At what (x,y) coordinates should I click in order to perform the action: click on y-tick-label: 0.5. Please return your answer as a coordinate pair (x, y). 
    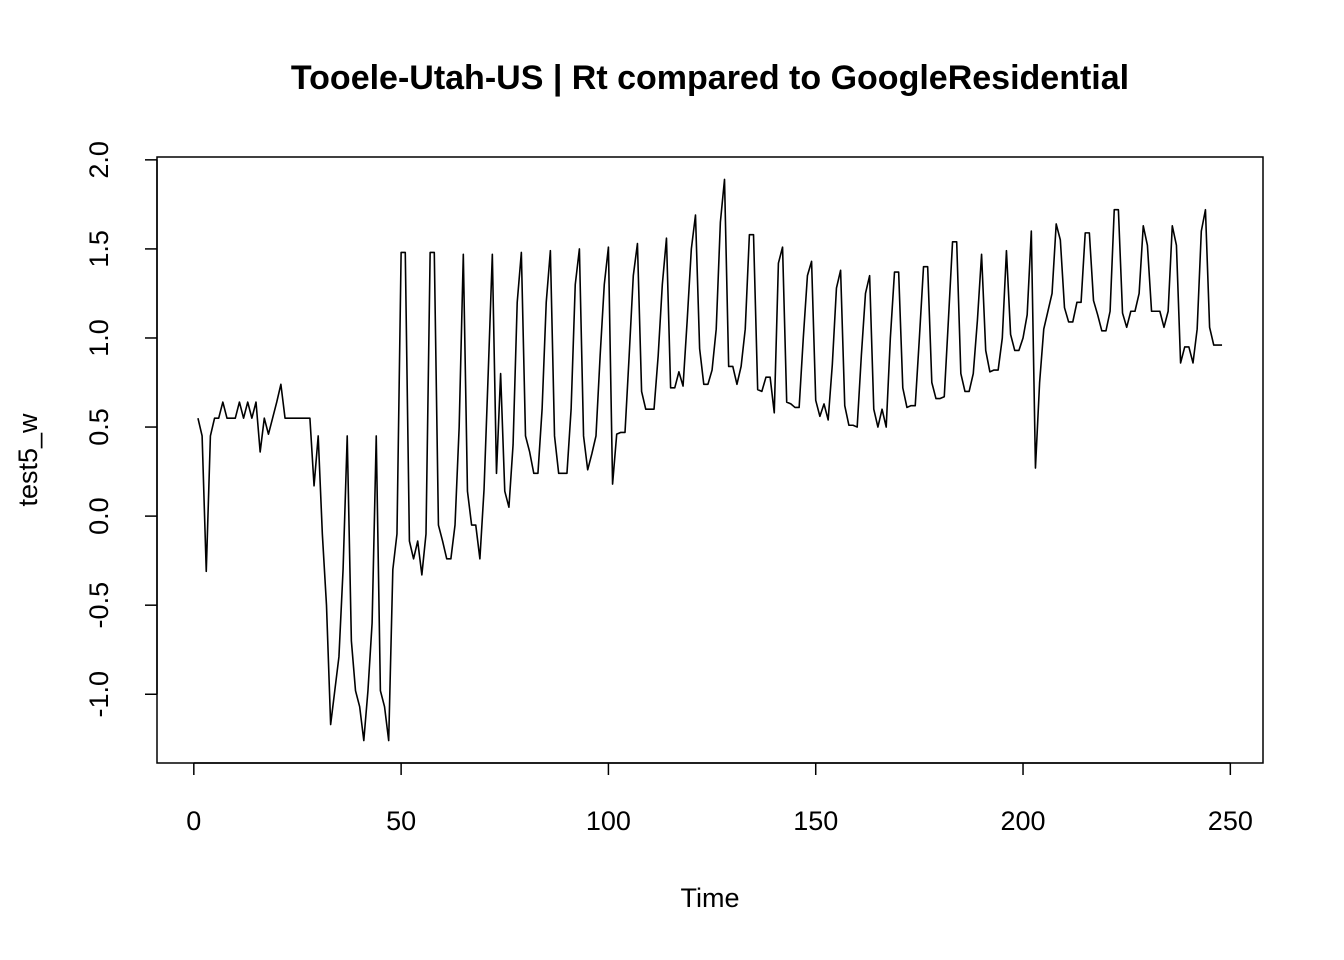
    Looking at the image, I should click on (99, 427).